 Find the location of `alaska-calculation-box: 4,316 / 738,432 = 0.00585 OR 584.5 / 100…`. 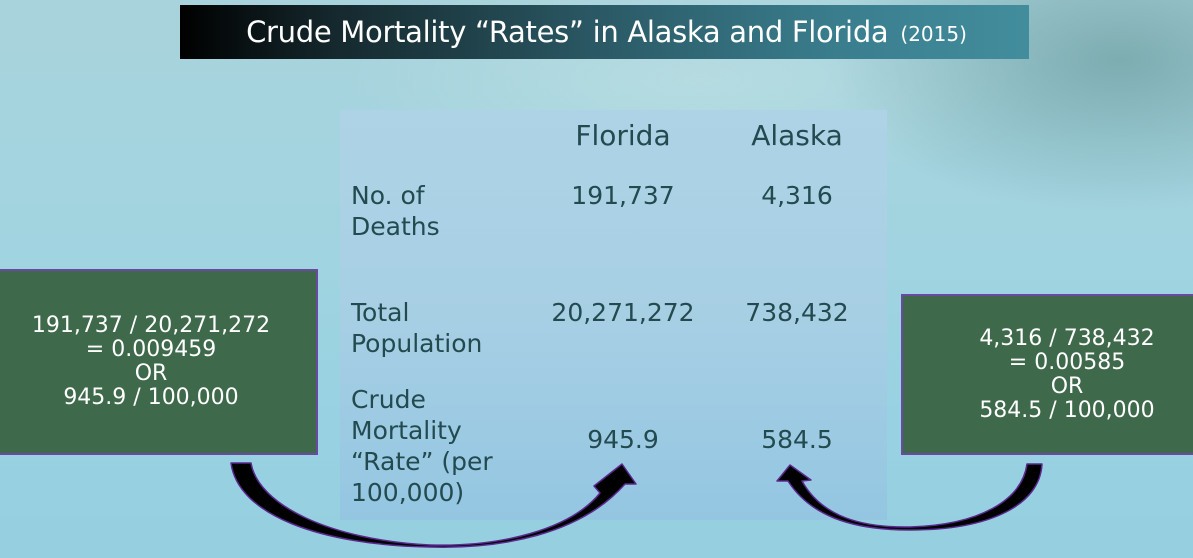

alaska-calculation-box: 4,316 / 738,432 = 0.00585 OR 584.5 / 100… is located at coordinates (1047, 374).